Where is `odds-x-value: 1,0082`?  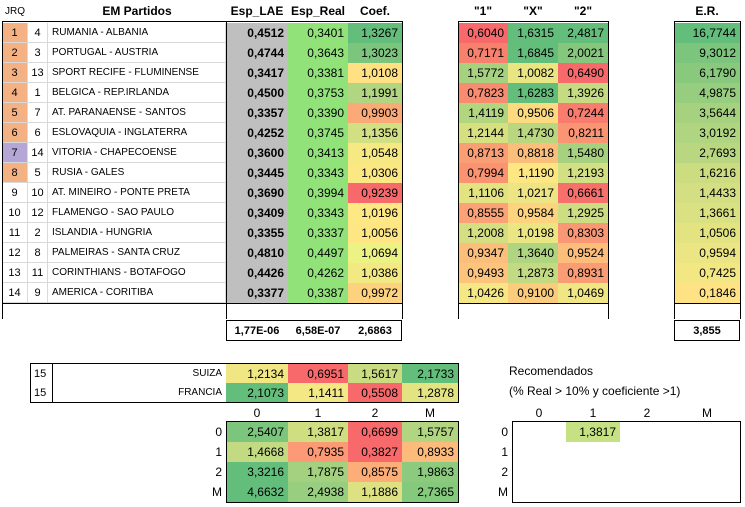
odds-x-value: 1,0082 is located at coordinates (533, 73).